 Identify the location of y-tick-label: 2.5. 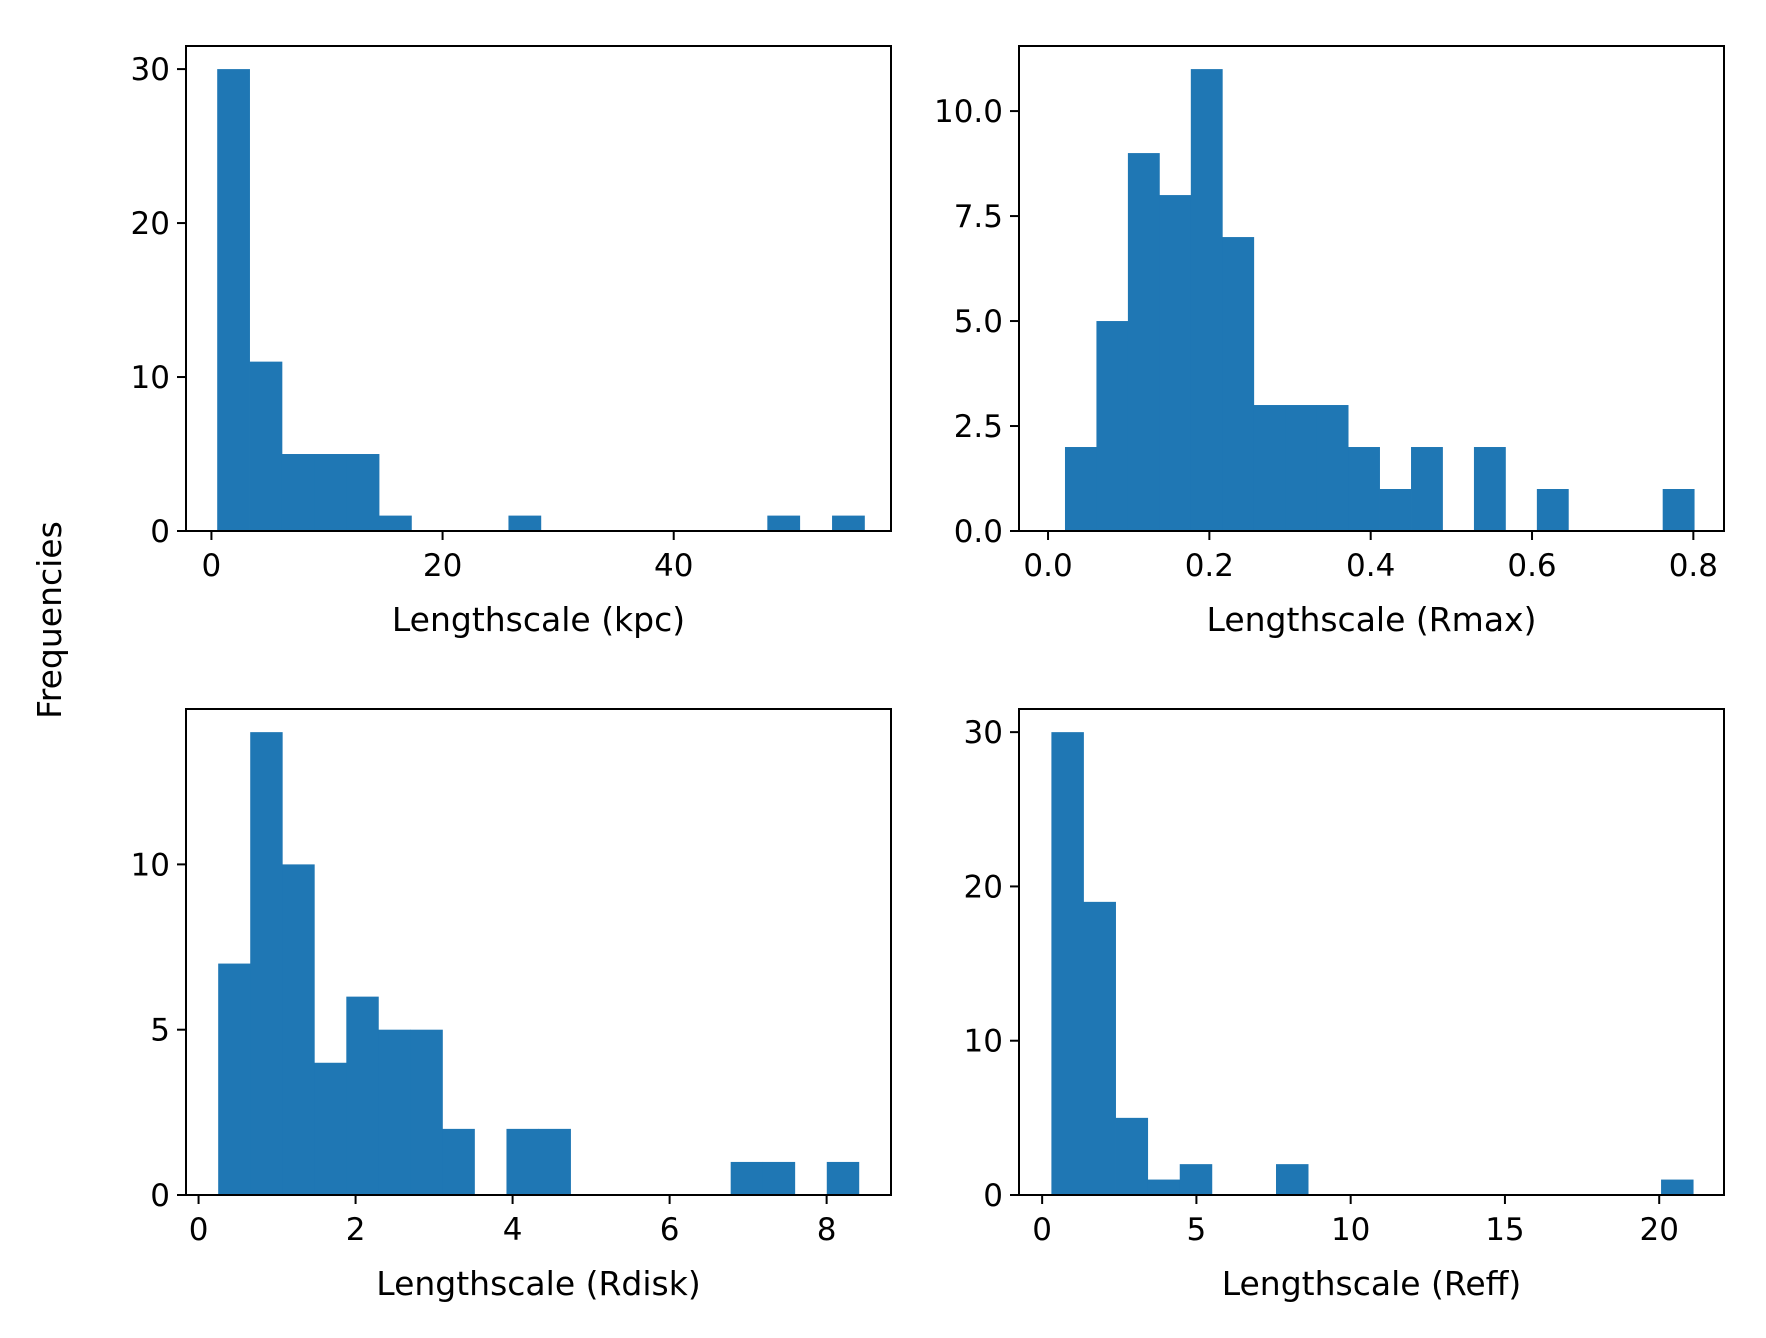
(978, 427).